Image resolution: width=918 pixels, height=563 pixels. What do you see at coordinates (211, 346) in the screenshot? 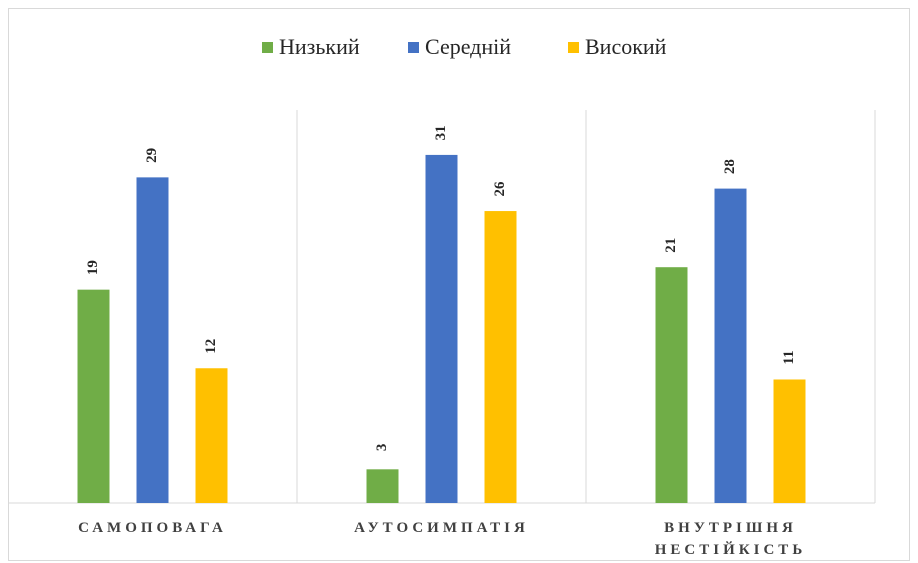
I see `data-label: 12` at bounding box center [211, 346].